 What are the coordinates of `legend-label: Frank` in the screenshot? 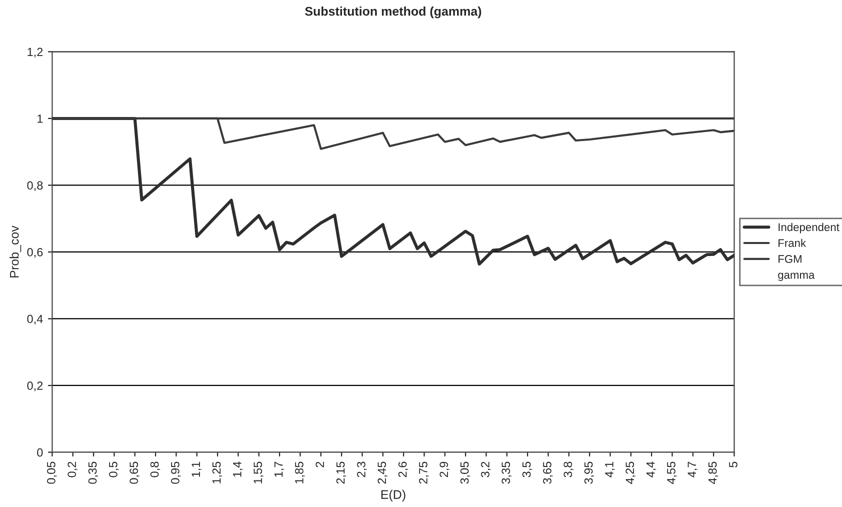 It's located at (792, 243).